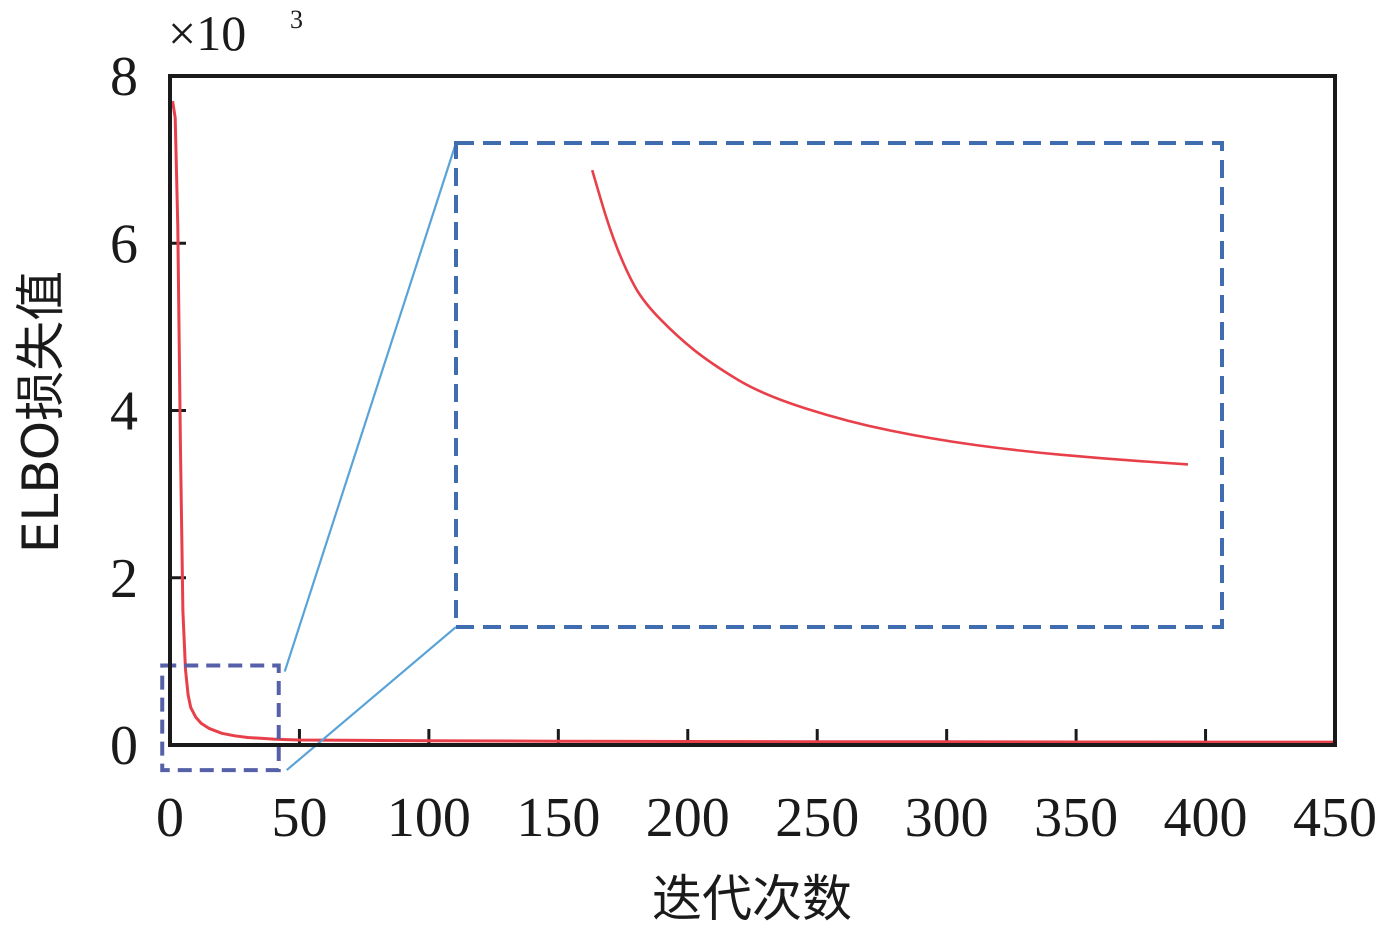 The image size is (1380, 927). I want to click on x-tick-label-200: 200, so click(688, 818).